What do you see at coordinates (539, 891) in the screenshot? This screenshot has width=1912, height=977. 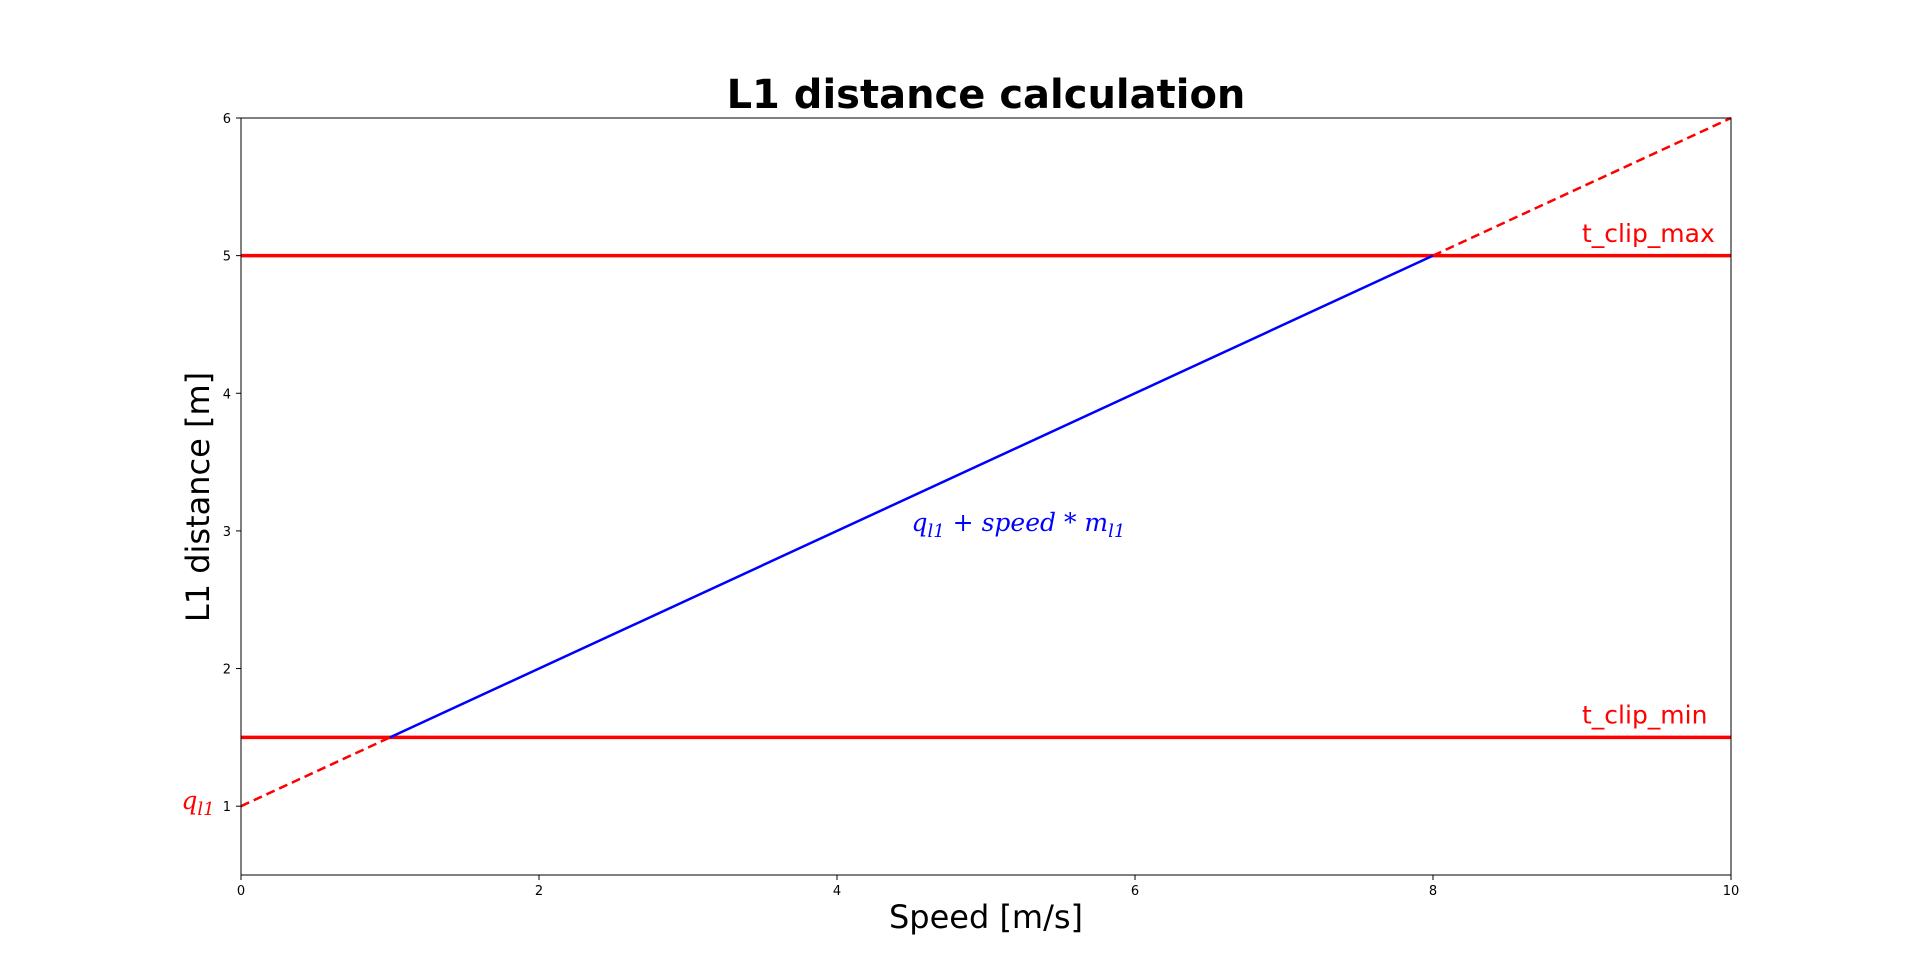 I see `x-tick-label: 2` at bounding box center [539, 891].